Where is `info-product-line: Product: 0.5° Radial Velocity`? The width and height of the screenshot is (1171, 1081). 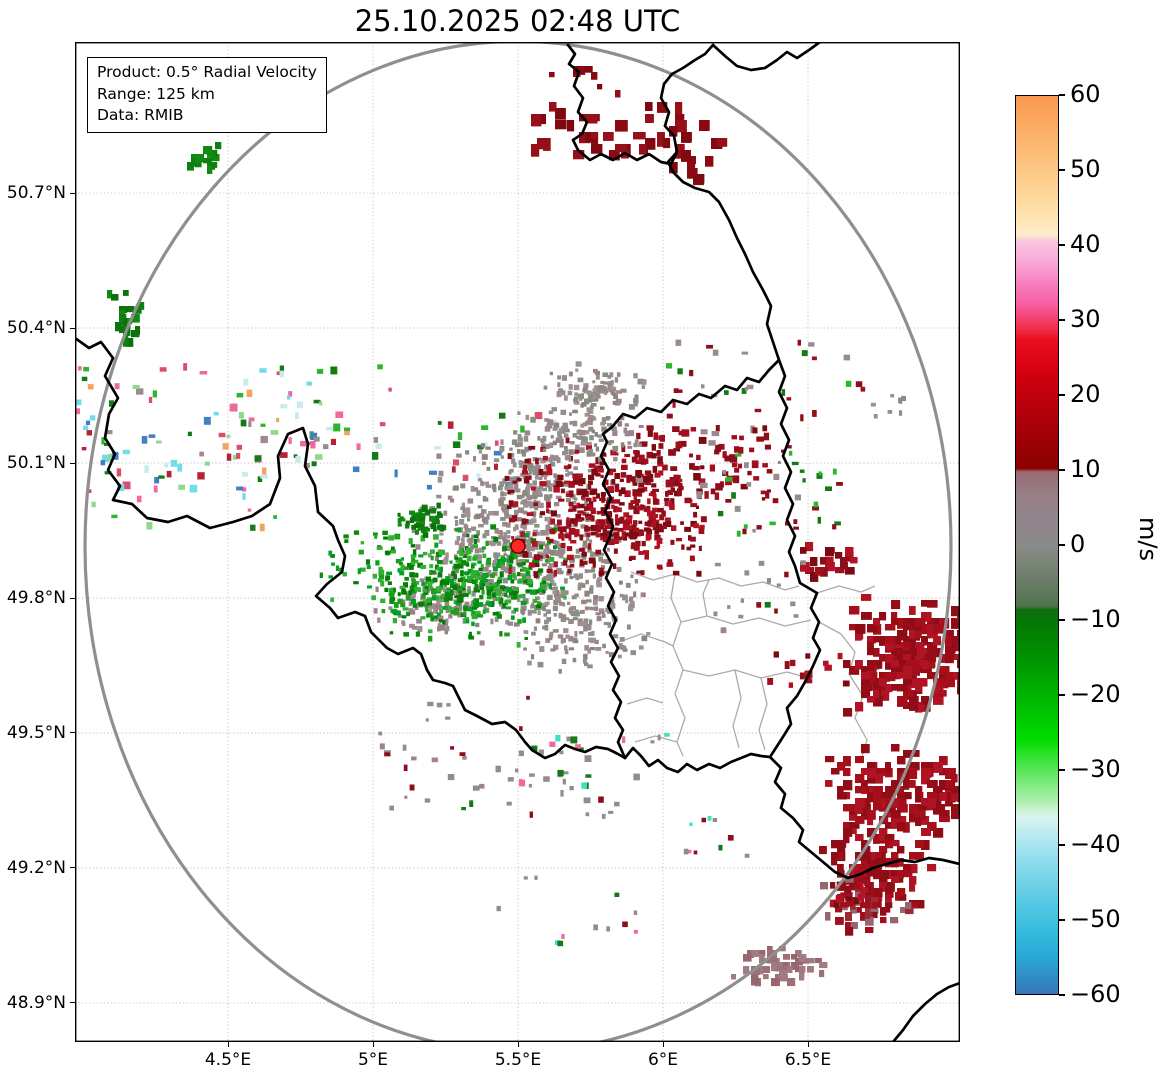
info-product-line: Product: 0.5° Radial Velocity is located at coordinates (207, 72).